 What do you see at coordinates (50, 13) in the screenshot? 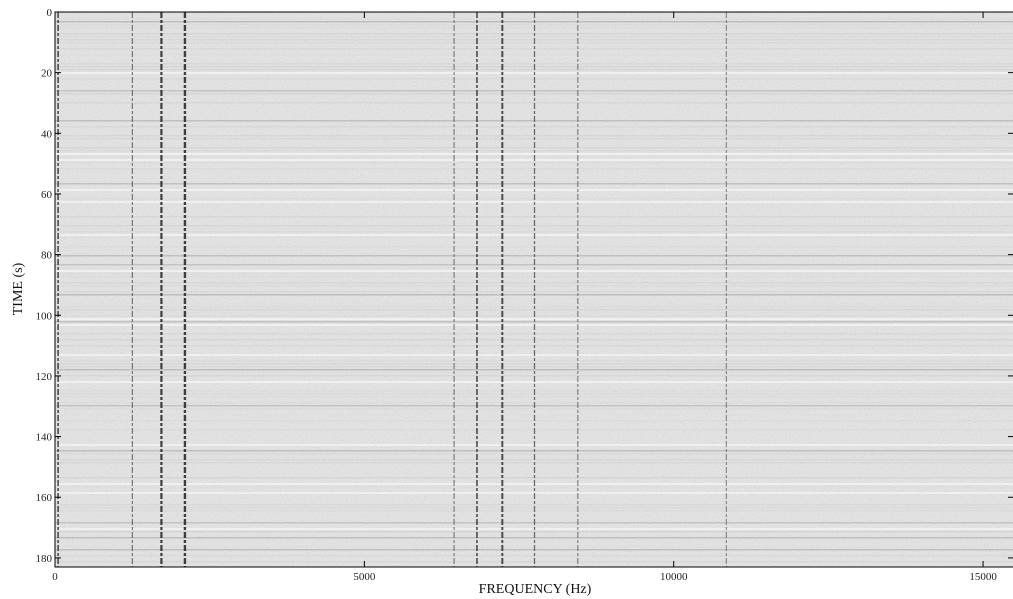
I see `y-tick-label: 0` at bounding box center [50, 13].